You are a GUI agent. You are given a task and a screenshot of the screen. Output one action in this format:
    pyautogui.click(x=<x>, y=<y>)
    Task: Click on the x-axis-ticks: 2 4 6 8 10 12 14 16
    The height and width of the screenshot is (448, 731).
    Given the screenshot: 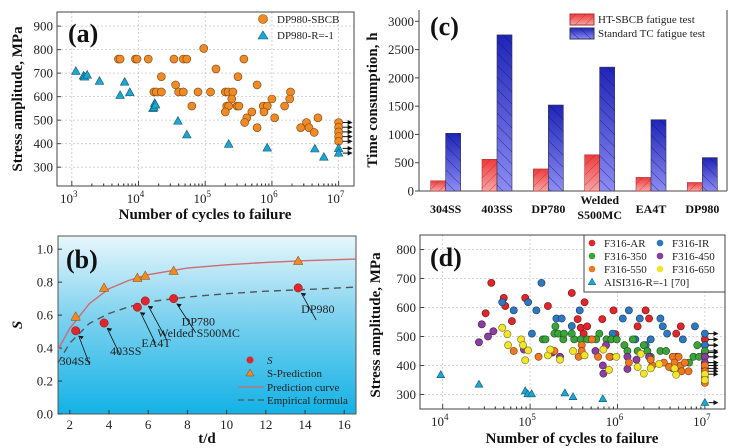 What is the action you would take?
    pyautogui.click(x=209, y=421)
    